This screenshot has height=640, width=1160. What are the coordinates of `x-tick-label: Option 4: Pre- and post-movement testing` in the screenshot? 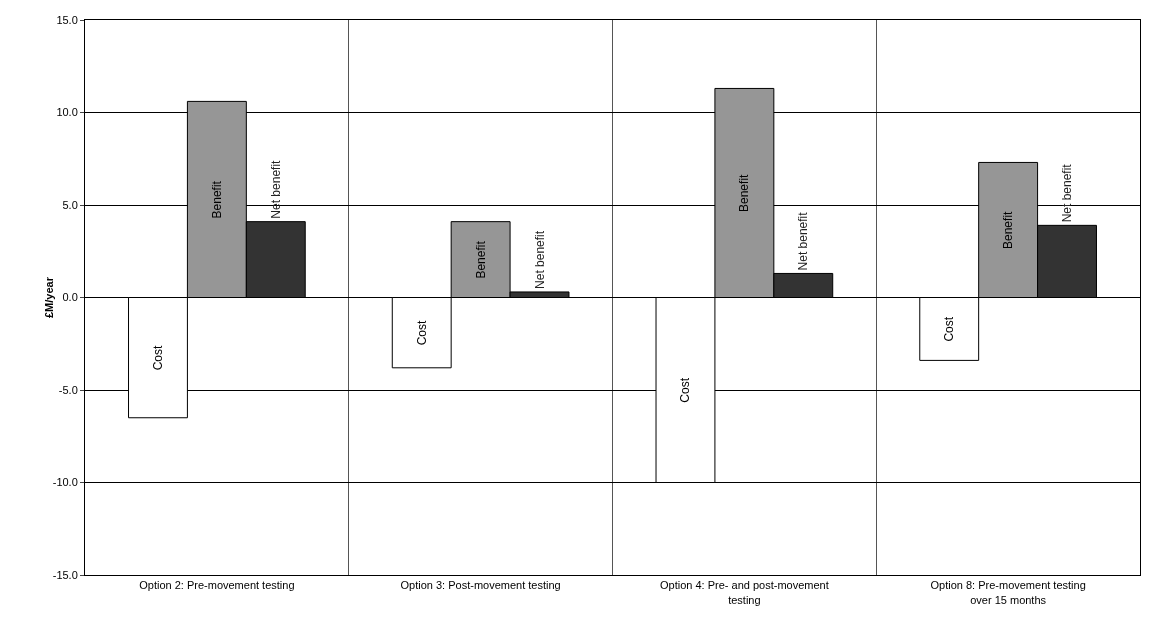 It's located at (744, 592).